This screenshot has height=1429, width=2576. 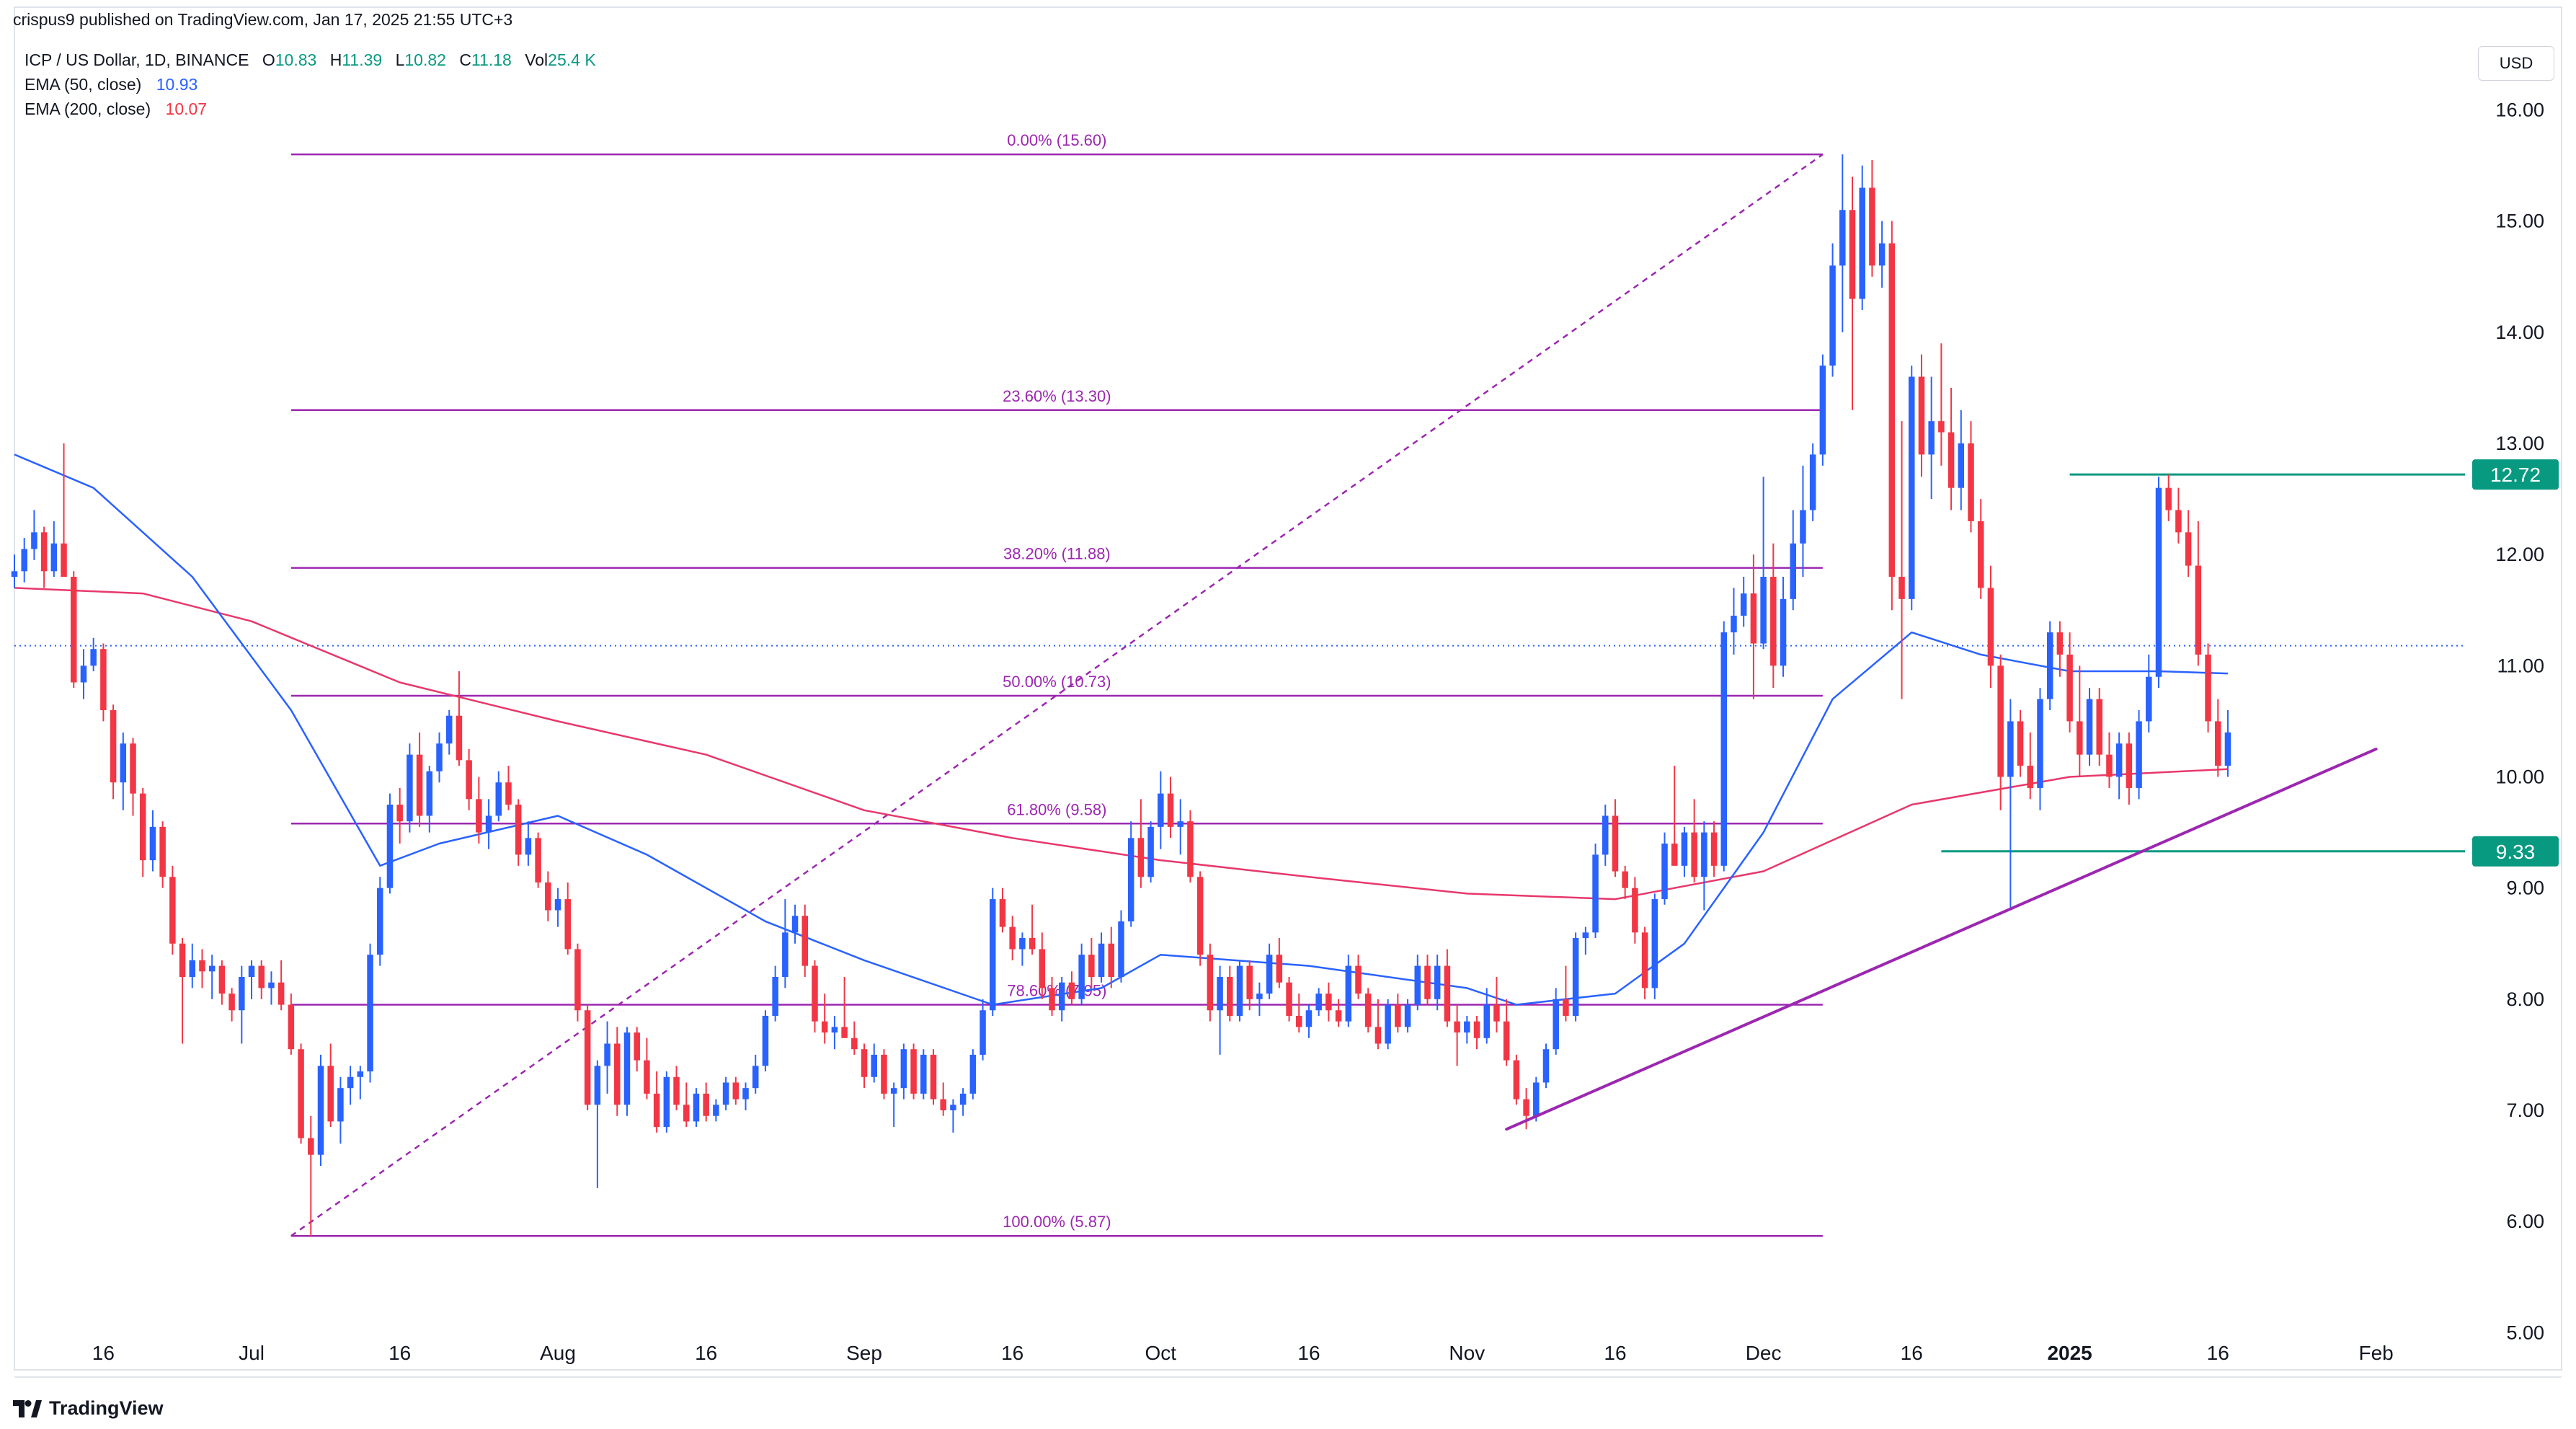 I want to click on price-tick-label: 8.00, so click(x=2525, y=999).